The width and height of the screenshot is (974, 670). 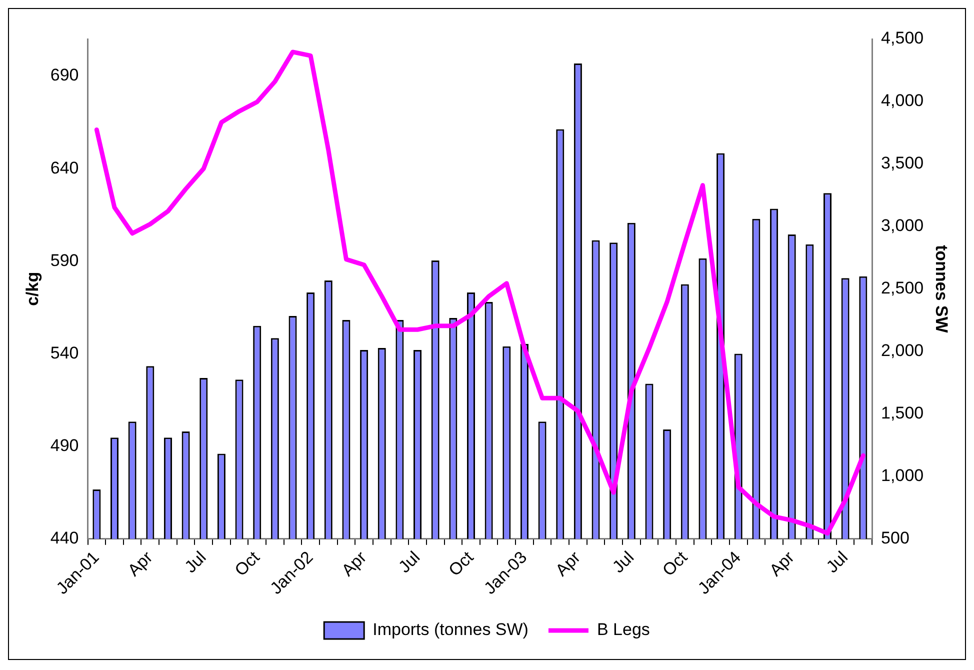 What do you see at coordinates (902, 476) in the screenshot?
I see `y2-tick-label: 1,000` at bounding box center [902, 476].